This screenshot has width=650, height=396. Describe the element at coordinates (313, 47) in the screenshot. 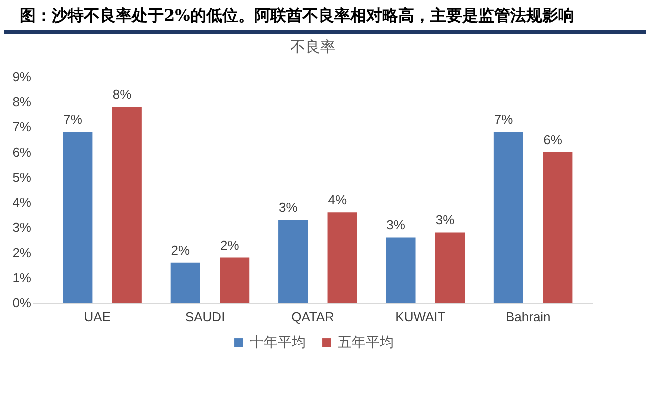

I see `chart-subtitle: 不良率` at that location.